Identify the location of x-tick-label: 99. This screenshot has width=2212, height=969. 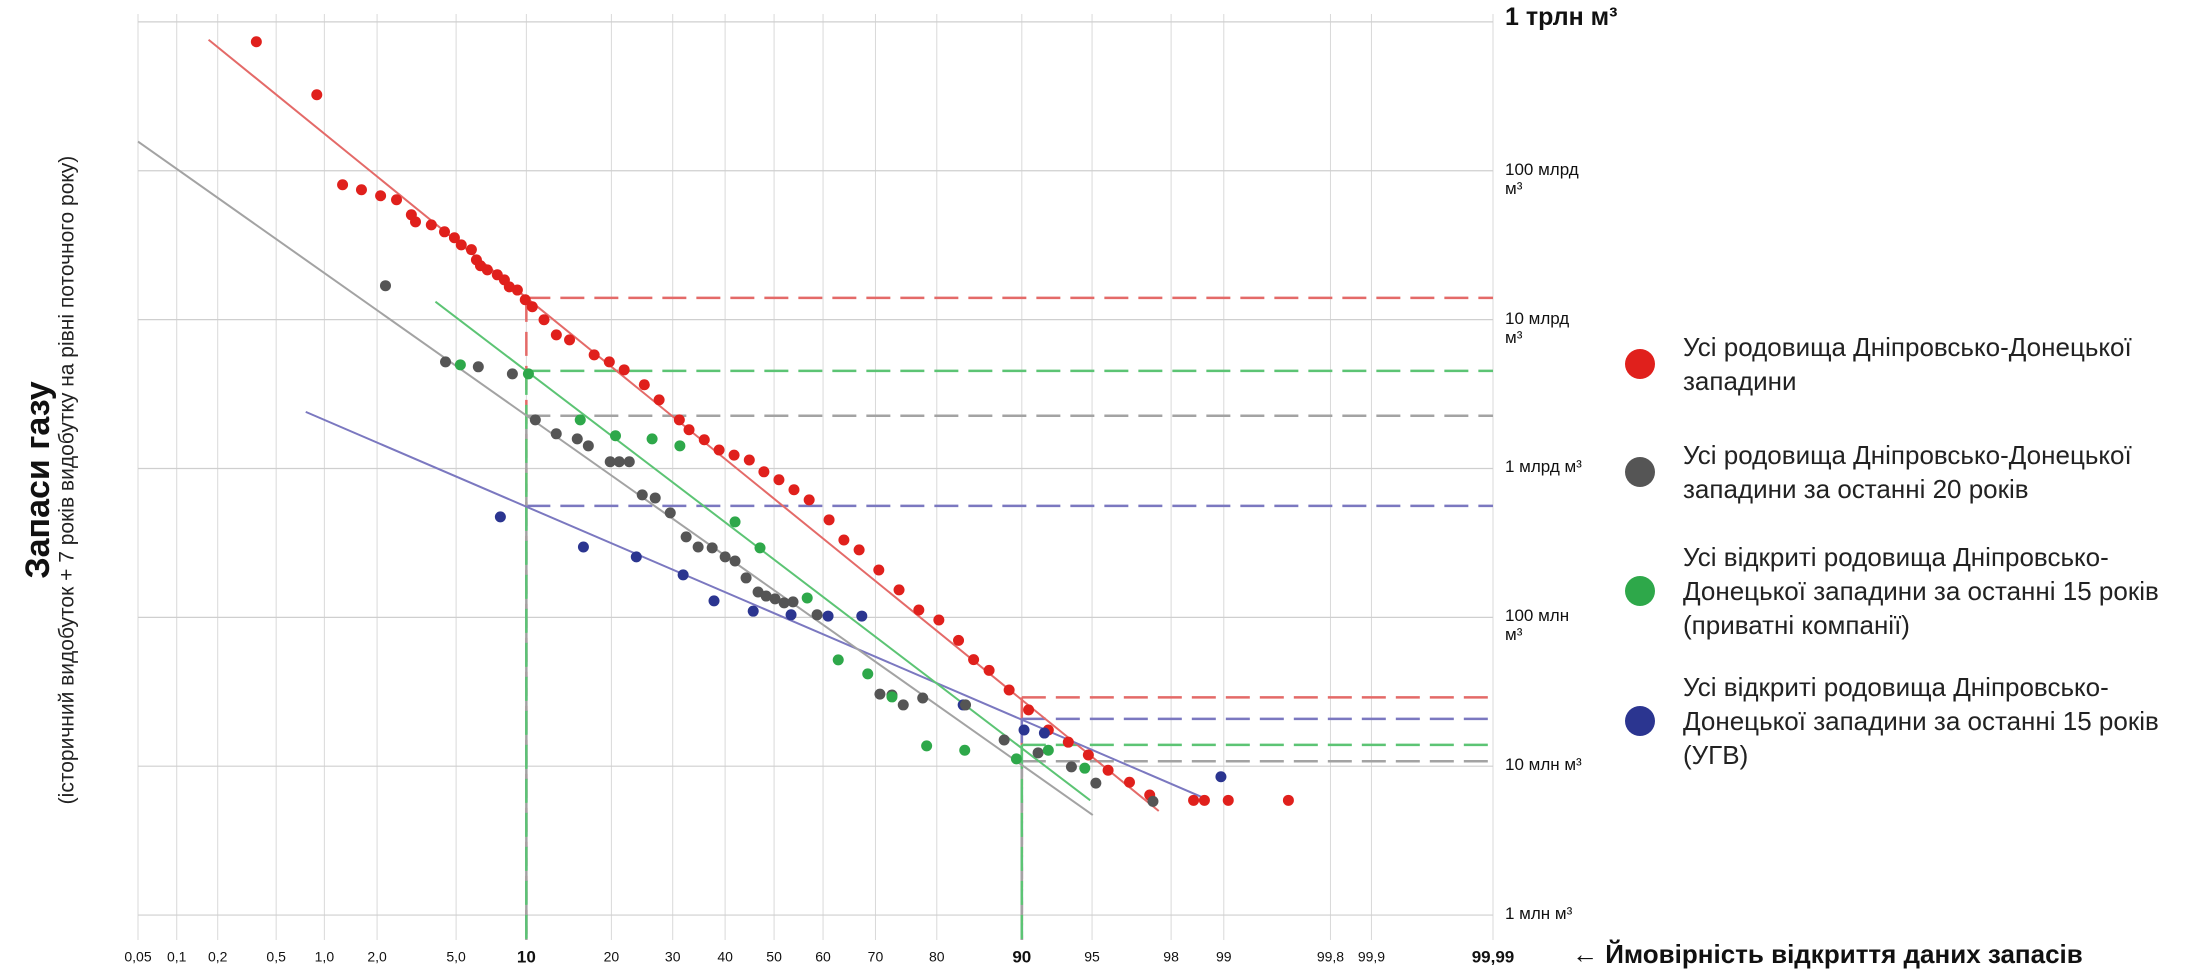
(1224, 957).